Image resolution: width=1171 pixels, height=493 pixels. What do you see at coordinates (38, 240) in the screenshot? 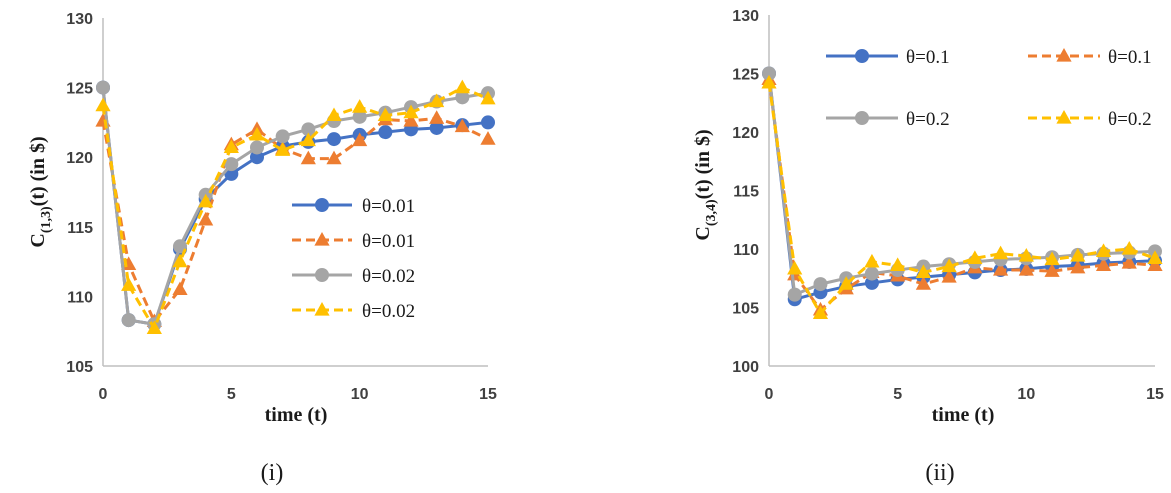
I see `y-label-base: C` at bounding box center [38, 240].